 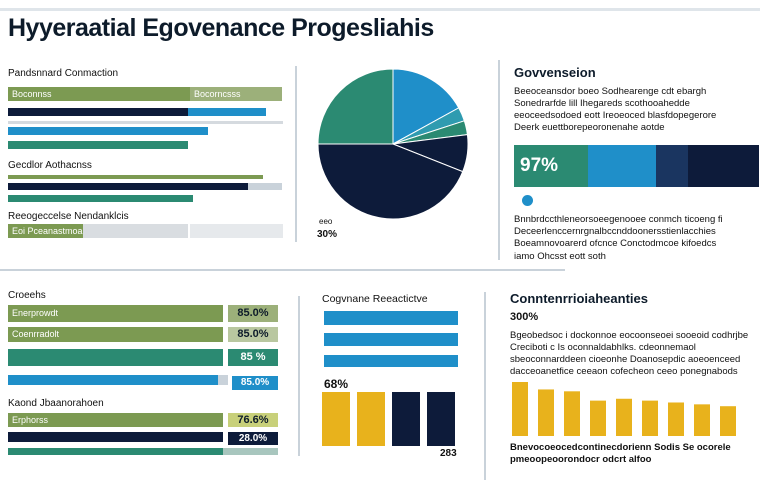 What do you see at coordinates (255, 383) in the screenshot?
I see `bl-row-4-value: 85.0%` at bounding box center [255, 383].